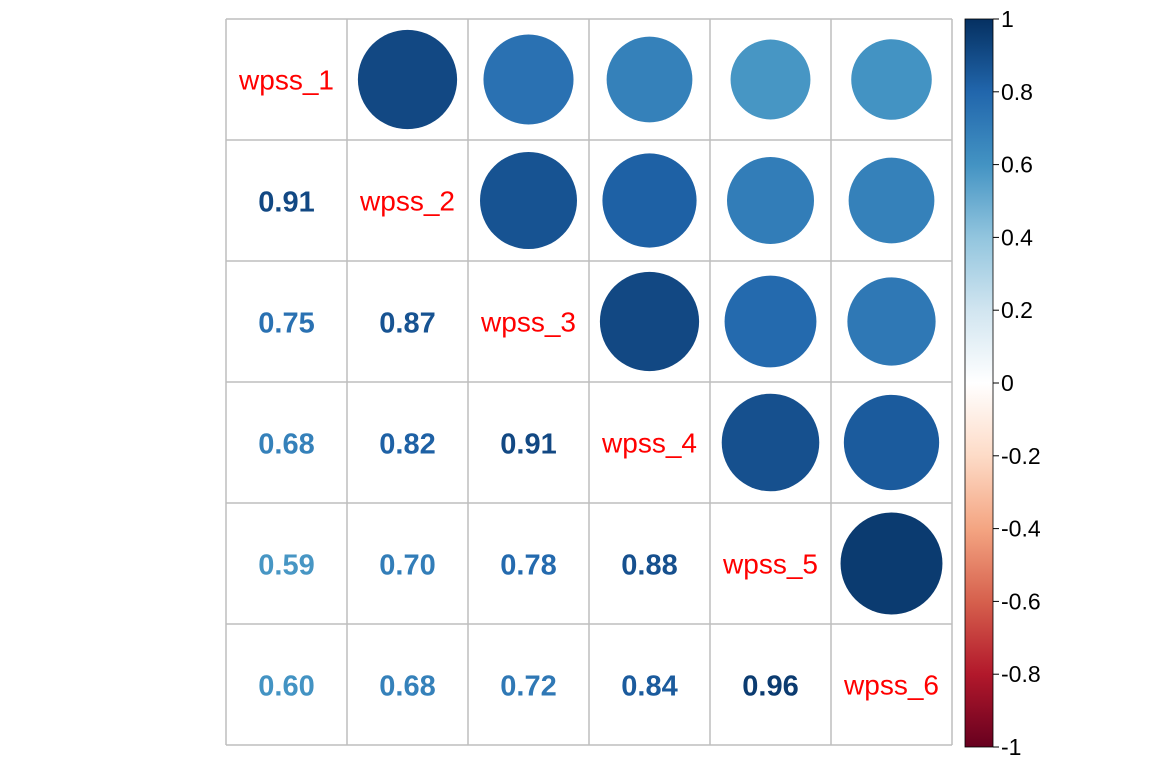 This screenshot has width=1152, height=773. I want to click on correlation-value-label: 0.75, so click(286, 324).